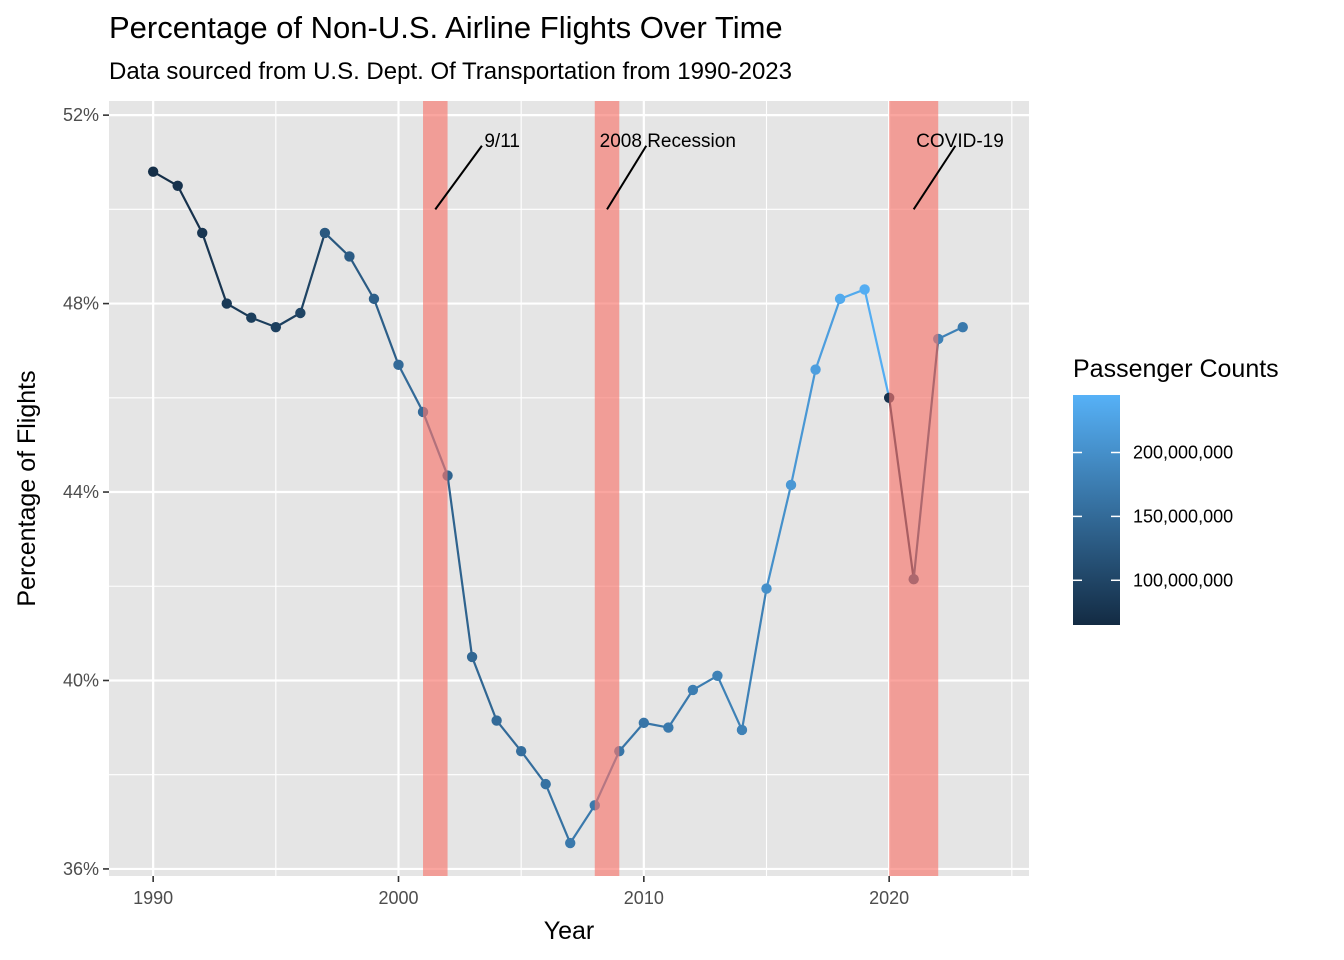  Describe the element at coordinates (668, 141) in the screenshot. I see `annotation-label: 2008 Recession` at that location.